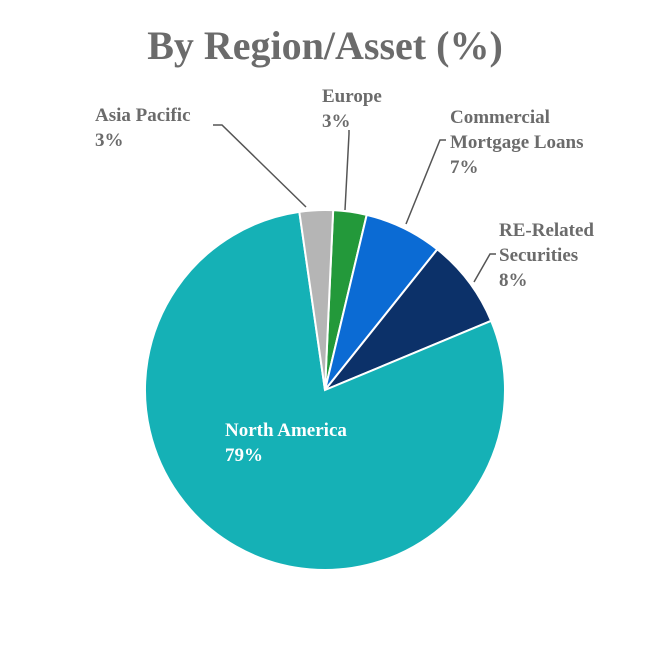  I want to click on data-label: Commercial Mortgage Loans 7%, so click(535, 142).